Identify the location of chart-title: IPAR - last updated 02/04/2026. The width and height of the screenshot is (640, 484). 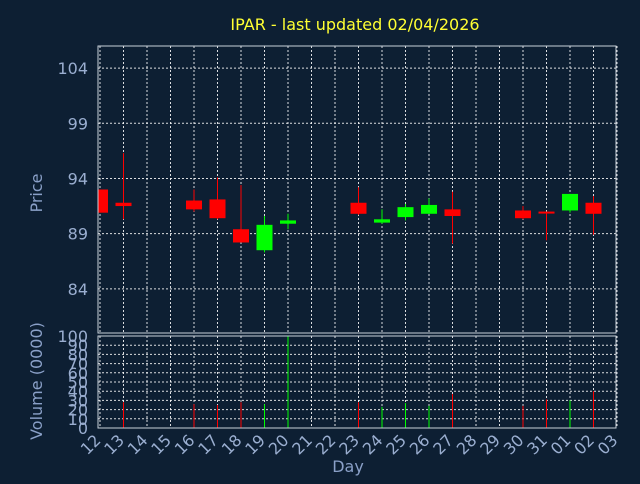
(354, 24).